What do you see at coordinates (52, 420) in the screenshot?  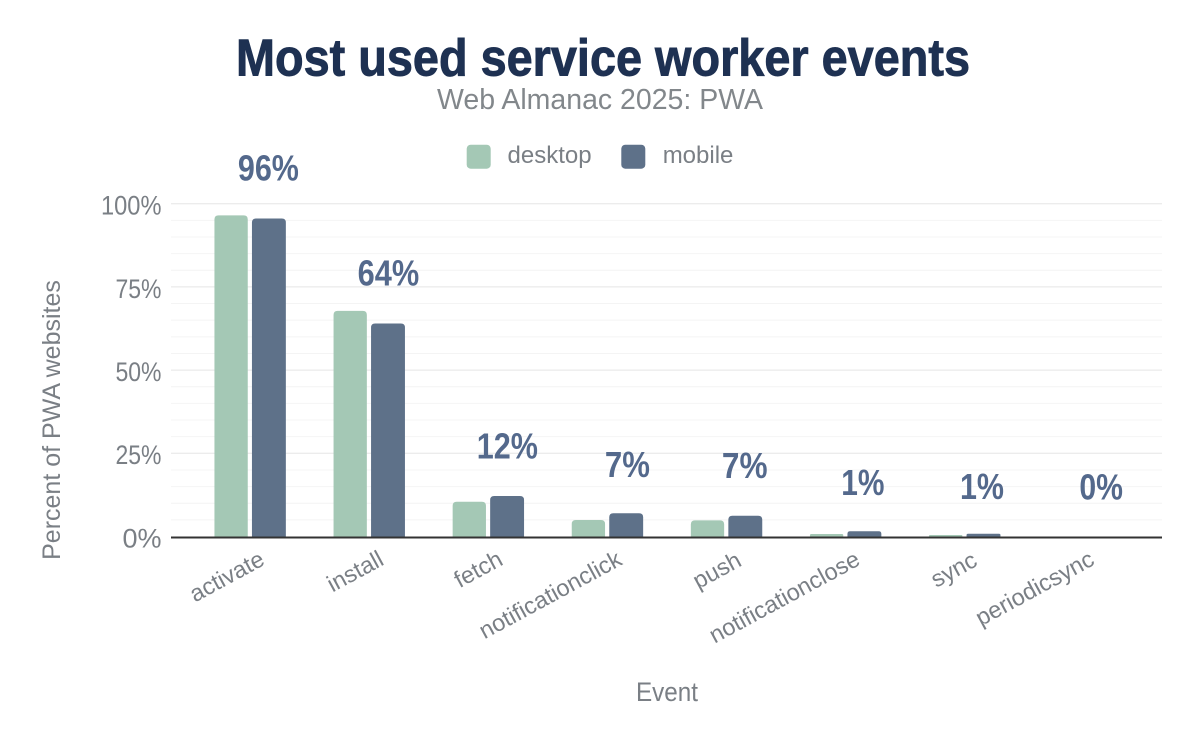 I see `svg-text: Percent of PWA websites` at bounding box center [52, 420].